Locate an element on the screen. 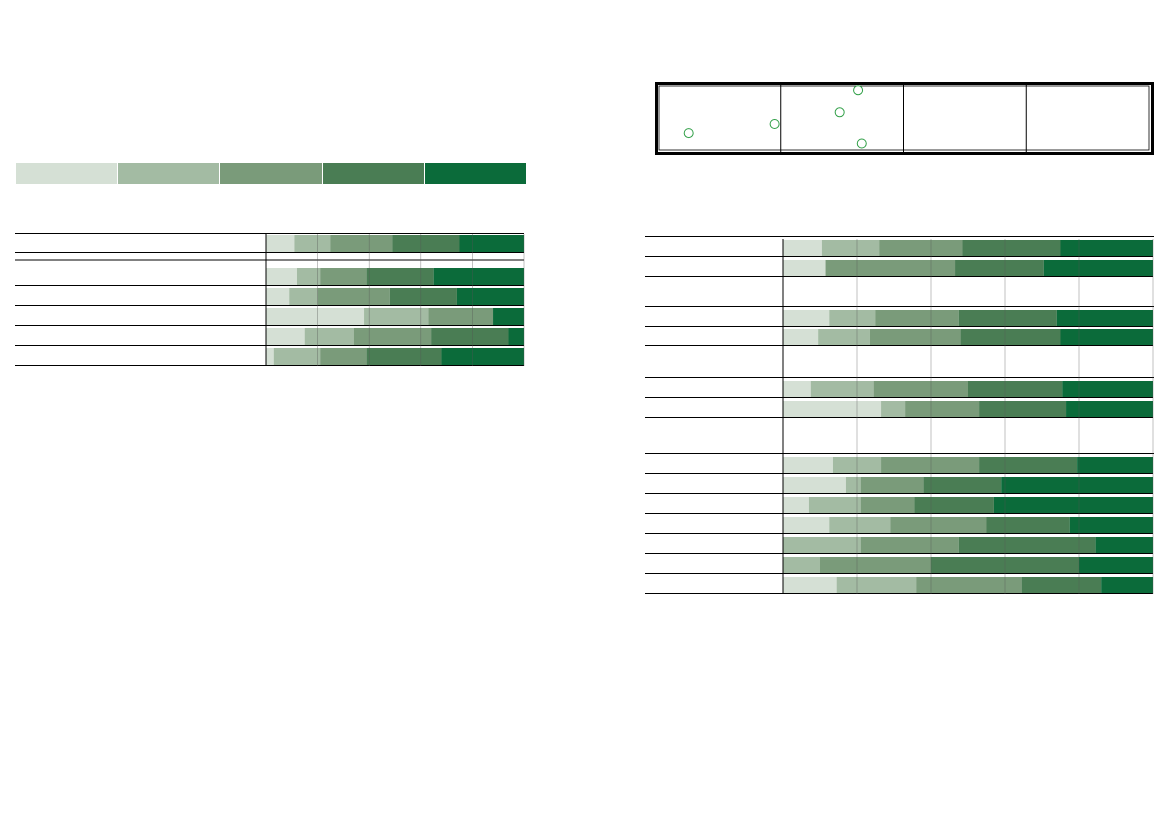 This screenshot has width=1169, height=826. scatter-panel is located at coordinates (904, 118).